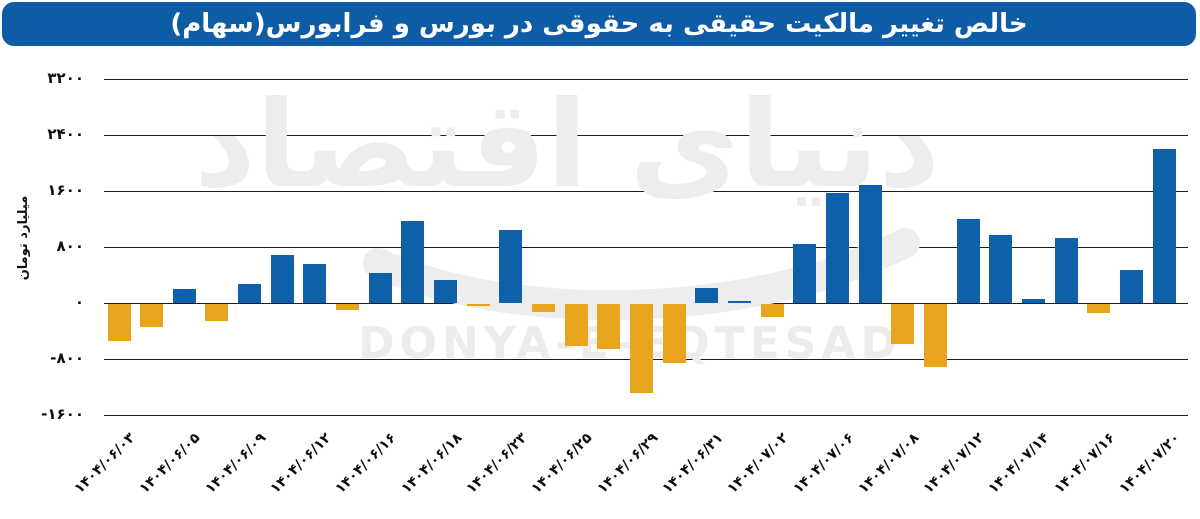  I want to click on y-tick-label: ۳۲۰۰, so click(65, 78).